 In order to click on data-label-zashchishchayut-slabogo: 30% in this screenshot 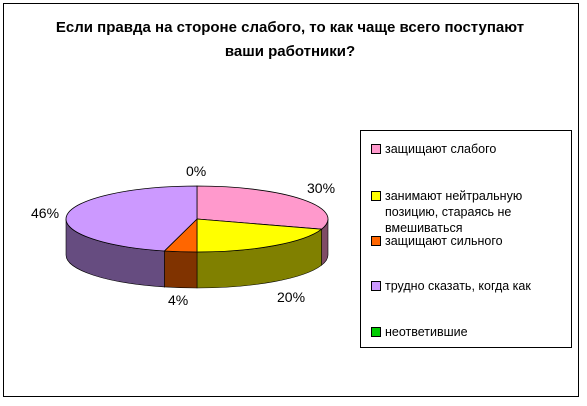, I will do `click(321, 188)`.